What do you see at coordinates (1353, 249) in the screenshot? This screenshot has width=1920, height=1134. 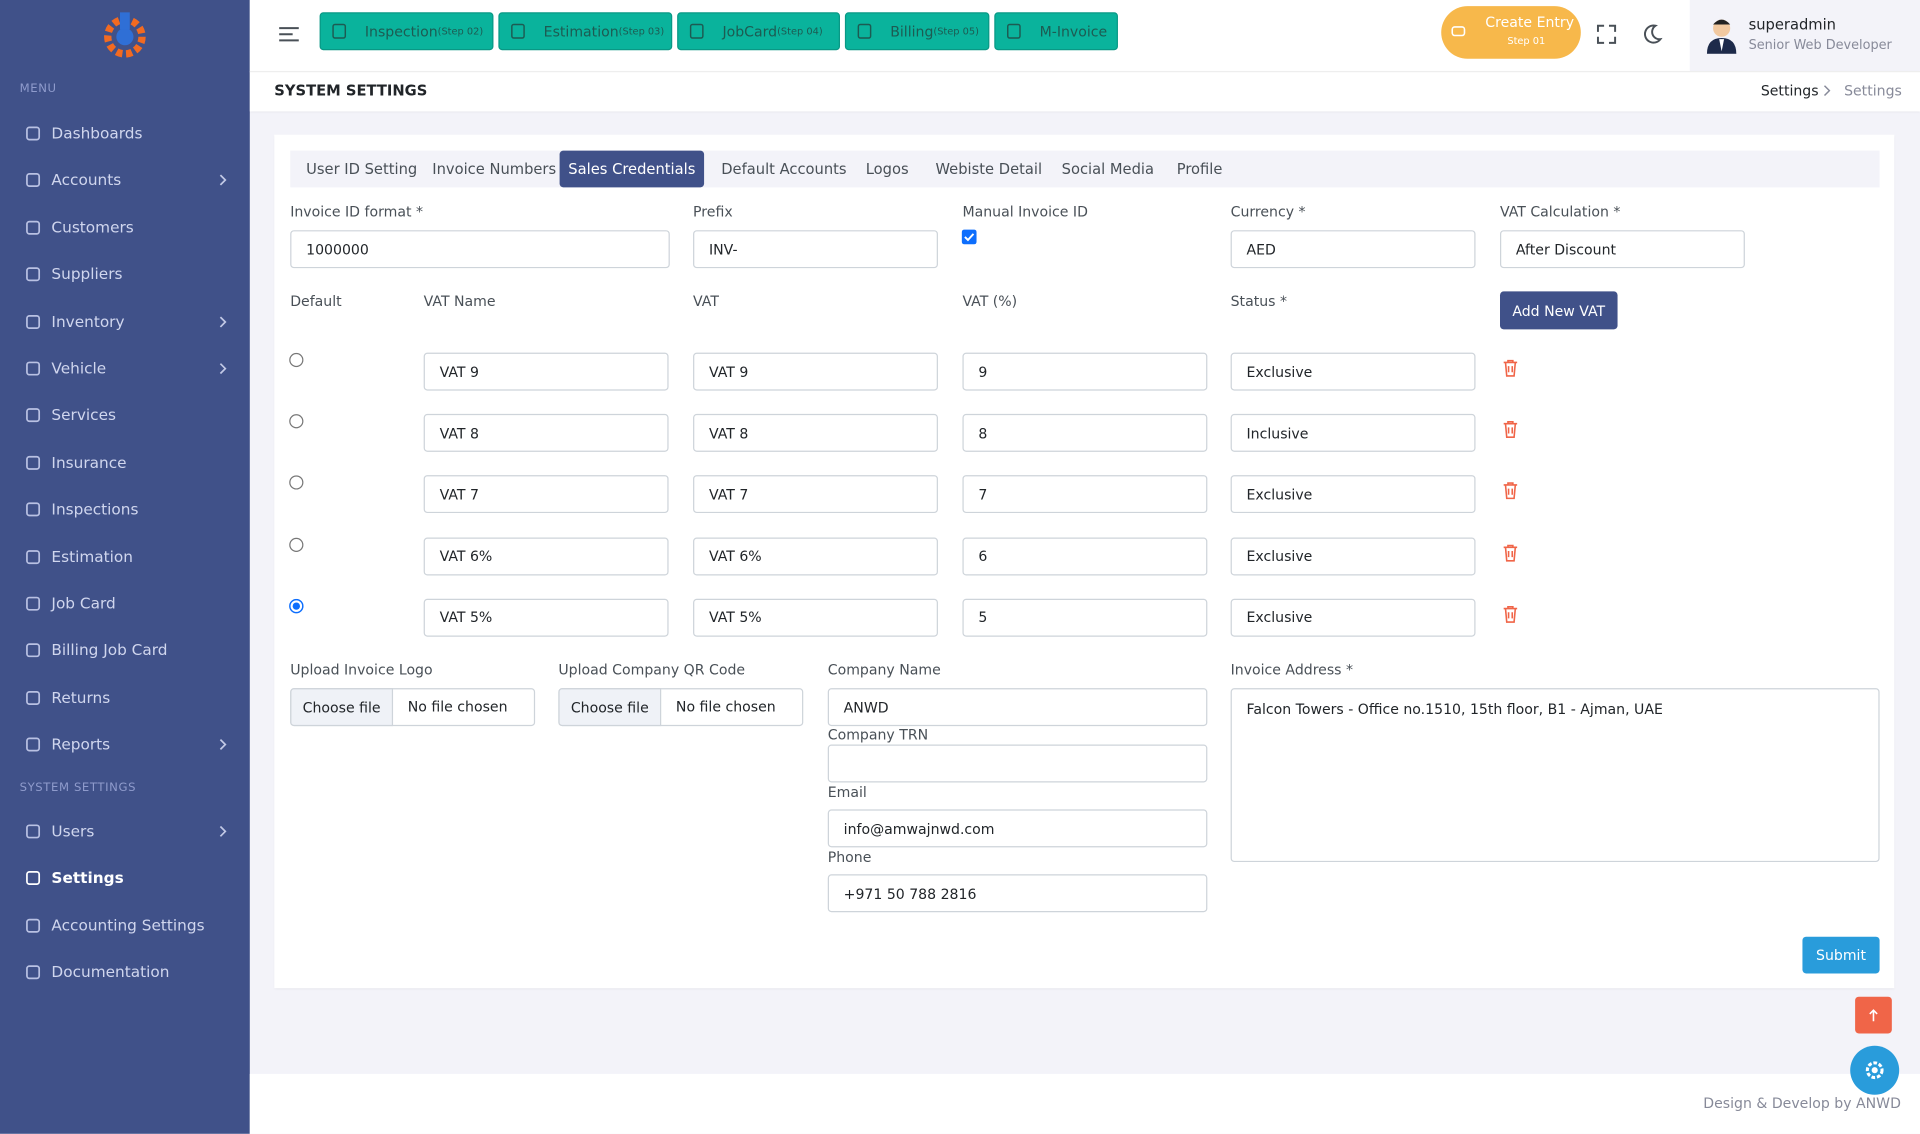 I see `text-input: AED` at bounding box center [1353, 249].